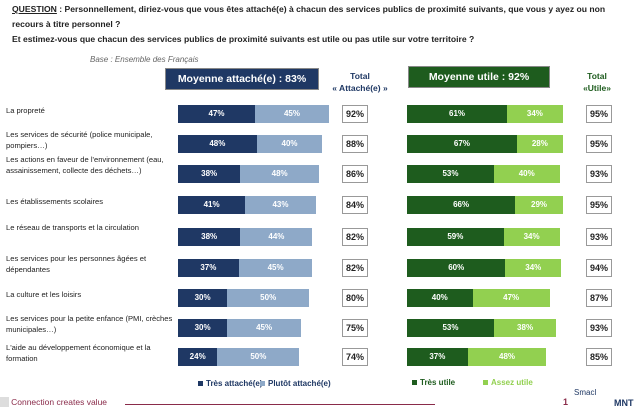  I want to click on bar-tres-attache: 37%, so click(208, 268).